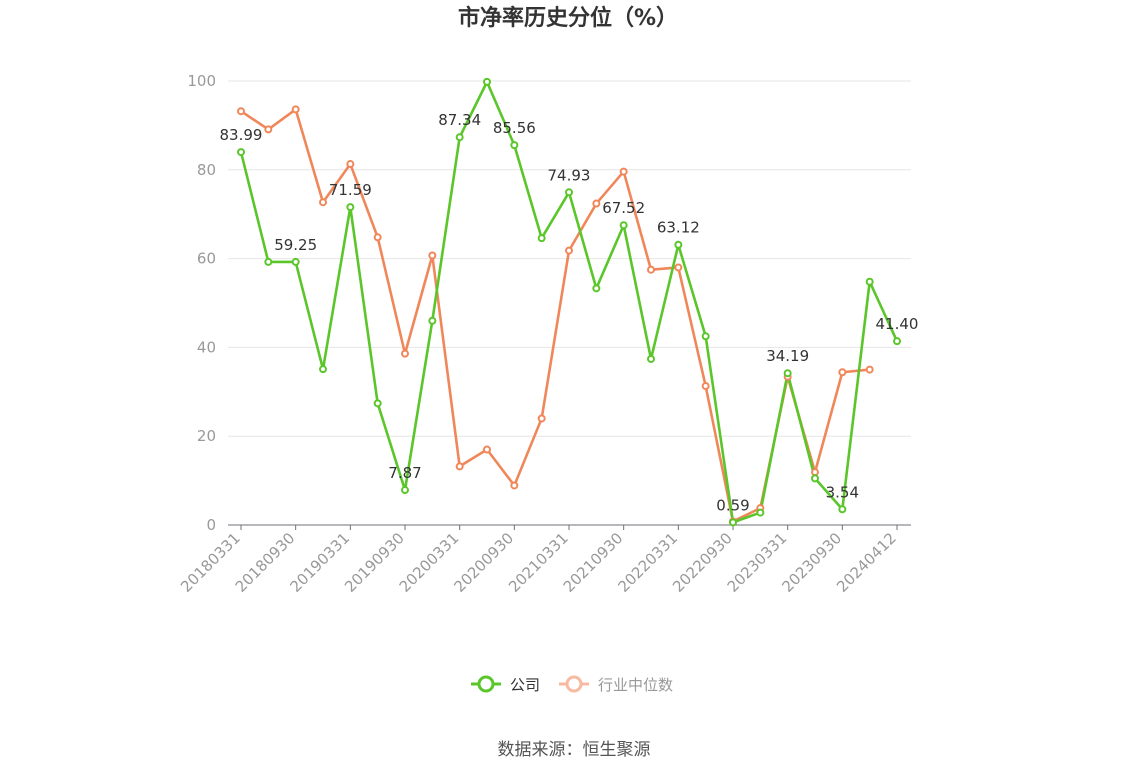 This screenshot has height=776, width=1148. What do you see at coordinates (866, 562) in the screenshot?
I see `x-tick-label: 20240412` at bounding box center [866, 562].